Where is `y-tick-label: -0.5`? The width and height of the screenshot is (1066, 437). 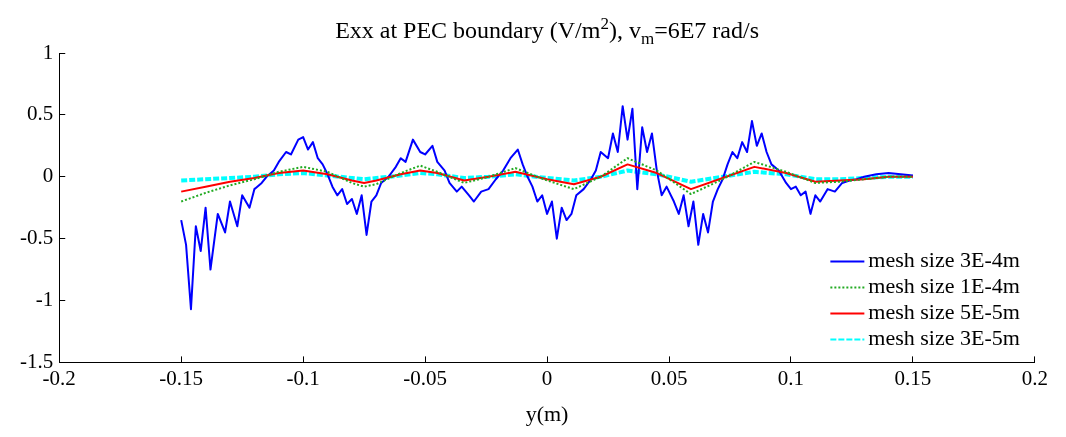
y-tick-label: -0.5 is located at coordinates (36, 237).